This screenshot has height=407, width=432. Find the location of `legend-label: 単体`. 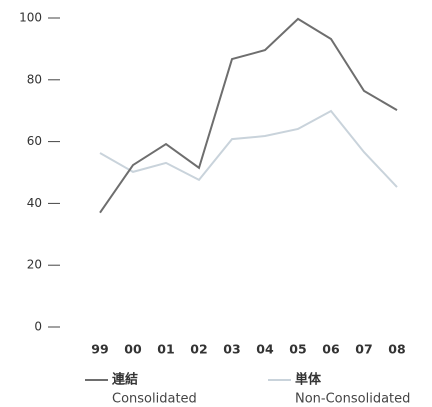

legend-label: 単体 is located at coordinates (308, 380).